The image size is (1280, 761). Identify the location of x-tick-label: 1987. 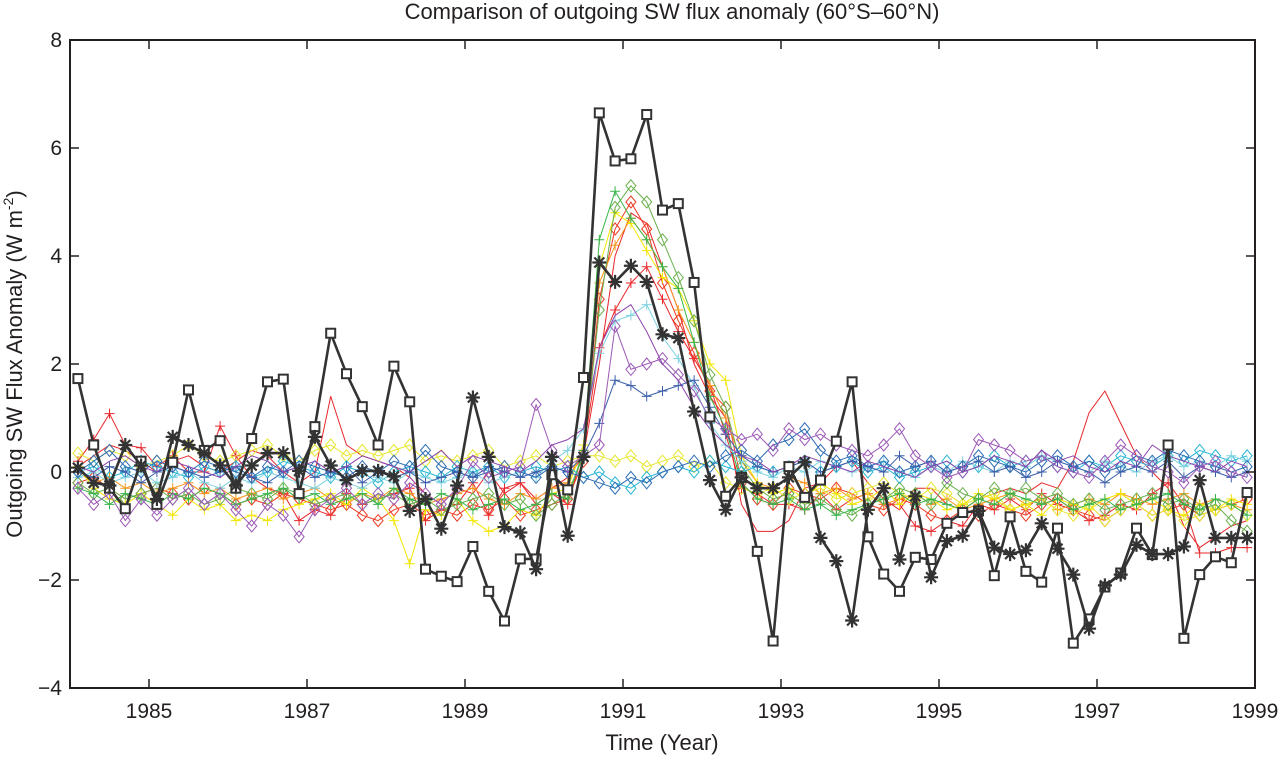
(307, 711).